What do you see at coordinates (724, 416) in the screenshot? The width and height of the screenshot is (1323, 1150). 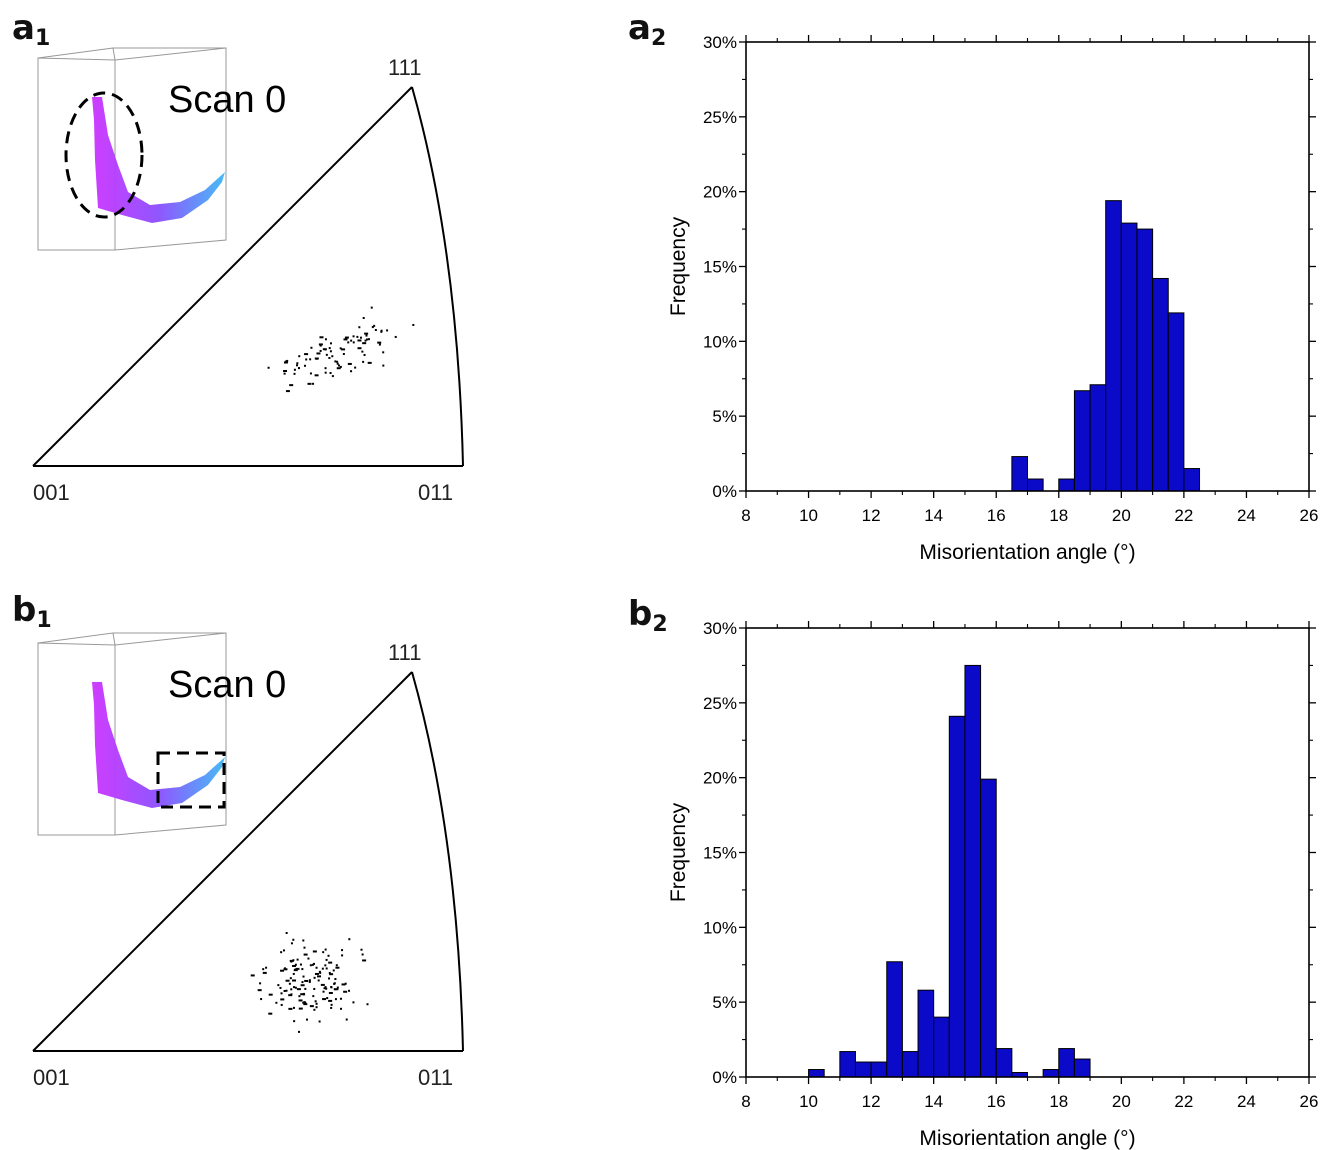 I see `y-tick-label: 5%` at bounding box center [724, 416].